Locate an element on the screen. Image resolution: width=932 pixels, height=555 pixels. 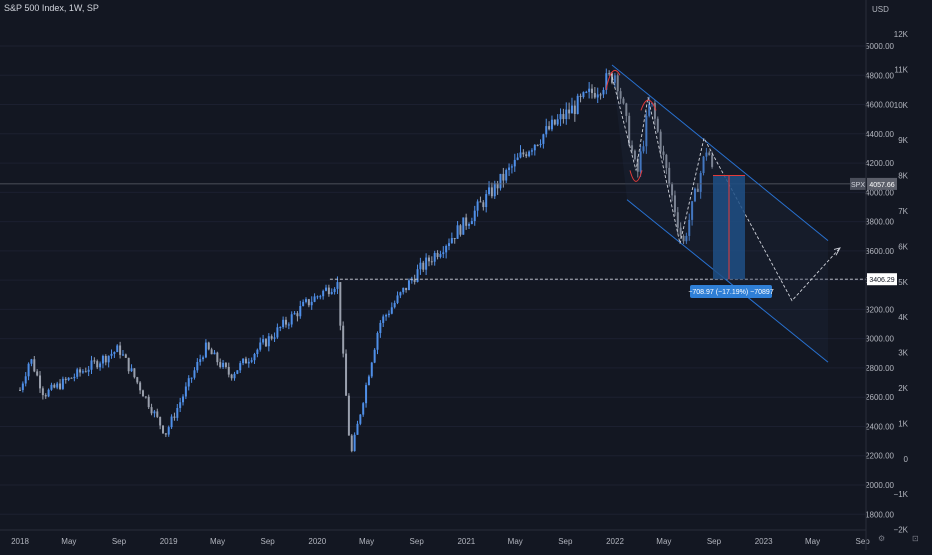
auto-scale-icon: ⊡ is located at coordinates (915, 538).